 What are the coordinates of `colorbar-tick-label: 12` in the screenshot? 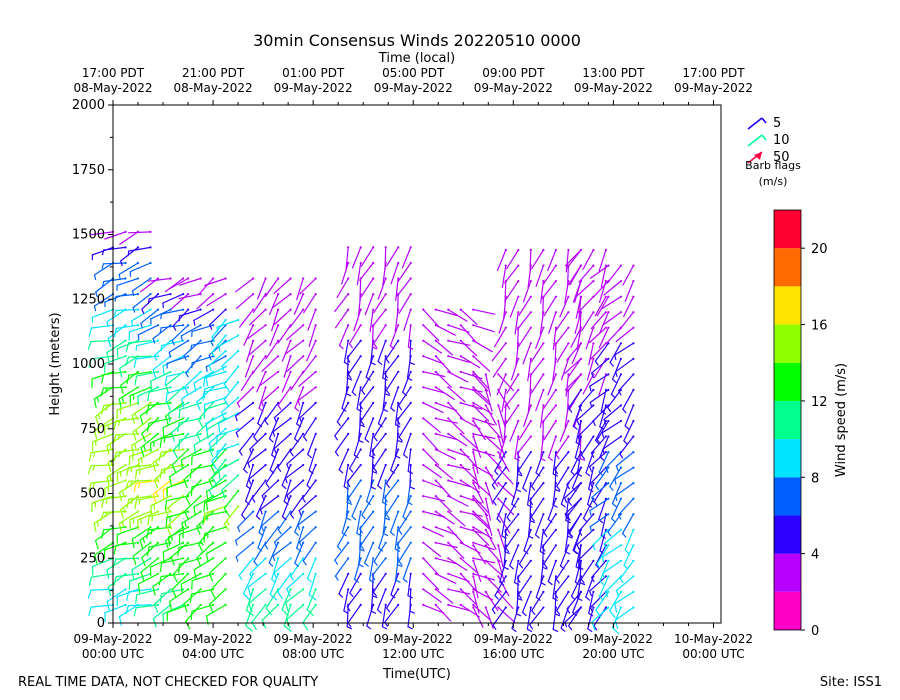 It's located at (819, 402).